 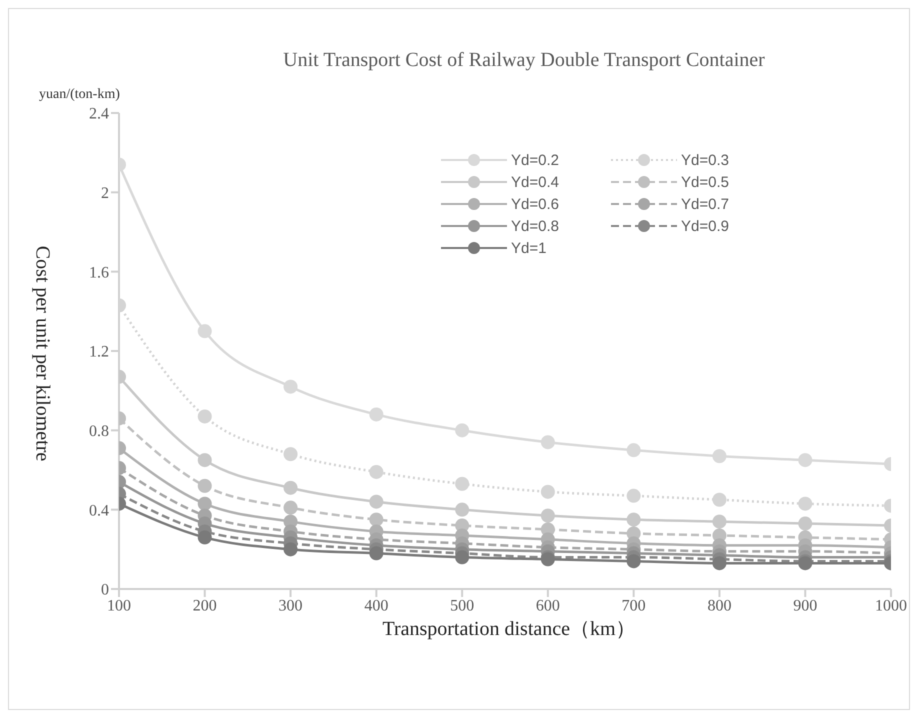 I want to click on text: yuan/(ton-km), so click(x=79, y=95).